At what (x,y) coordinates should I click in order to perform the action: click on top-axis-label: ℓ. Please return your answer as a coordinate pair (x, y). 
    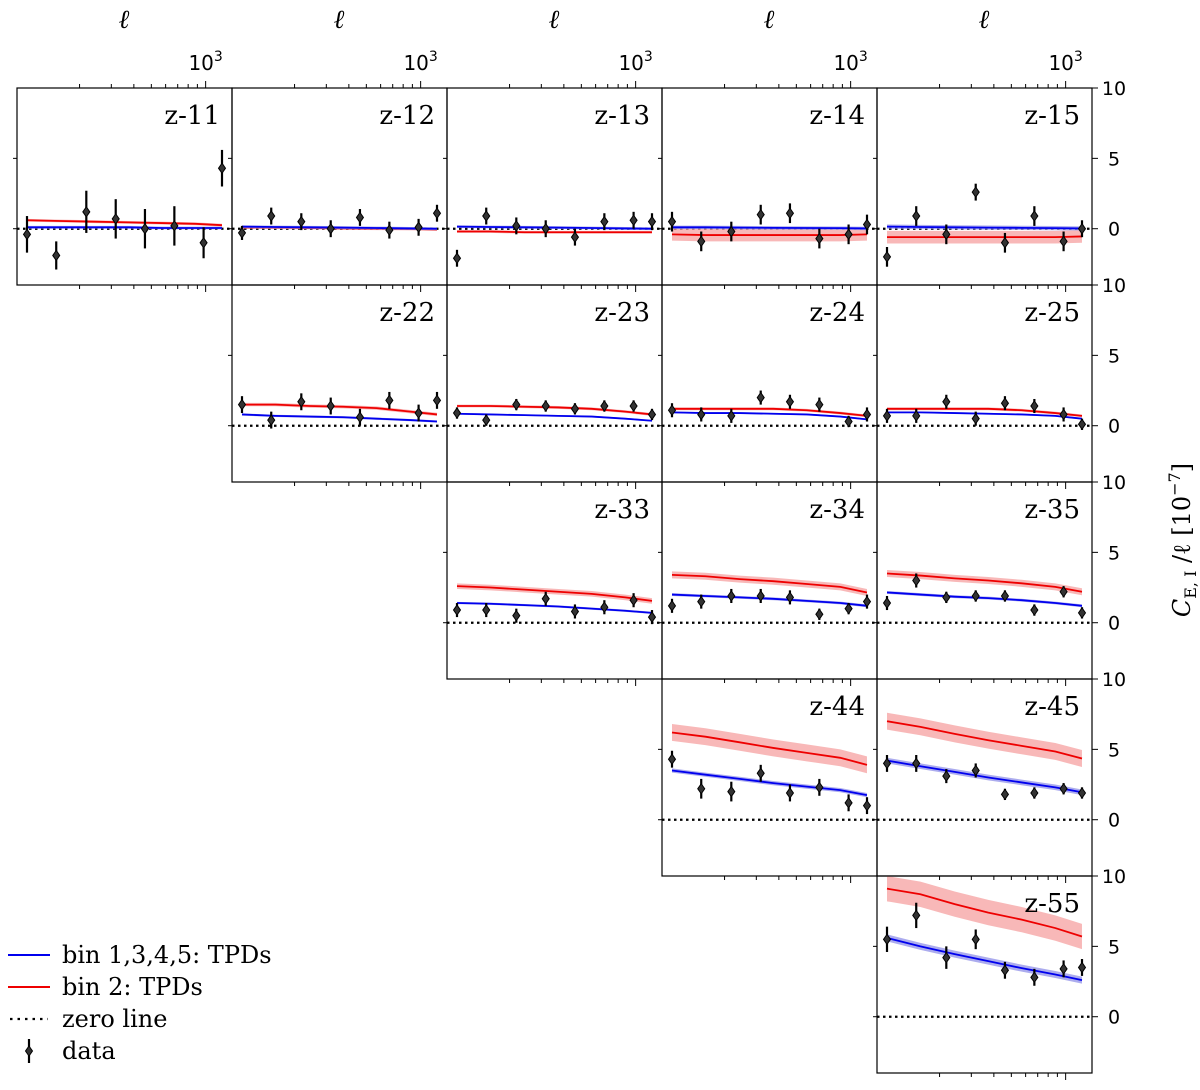
    Looking at the image, I should click on (339, 20).